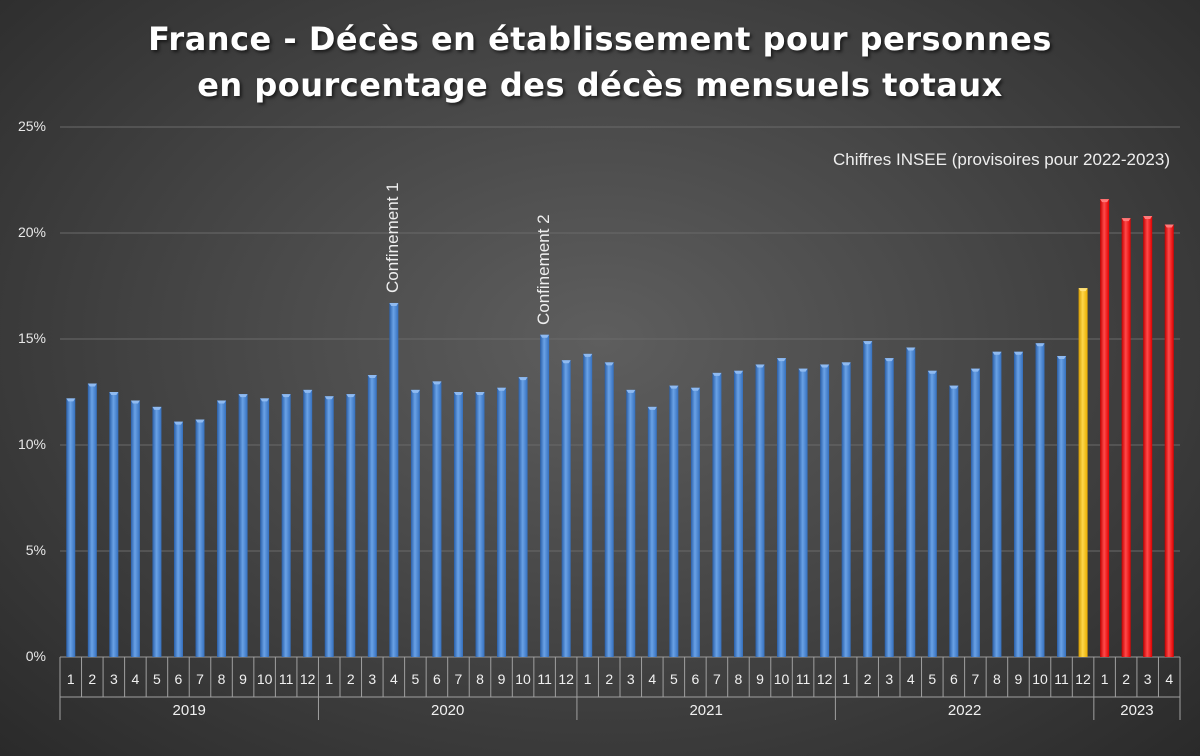  Describe the element at coordinates (392, 237) in the screenshot. I see `annotation-label: Confinement 1` at that location.